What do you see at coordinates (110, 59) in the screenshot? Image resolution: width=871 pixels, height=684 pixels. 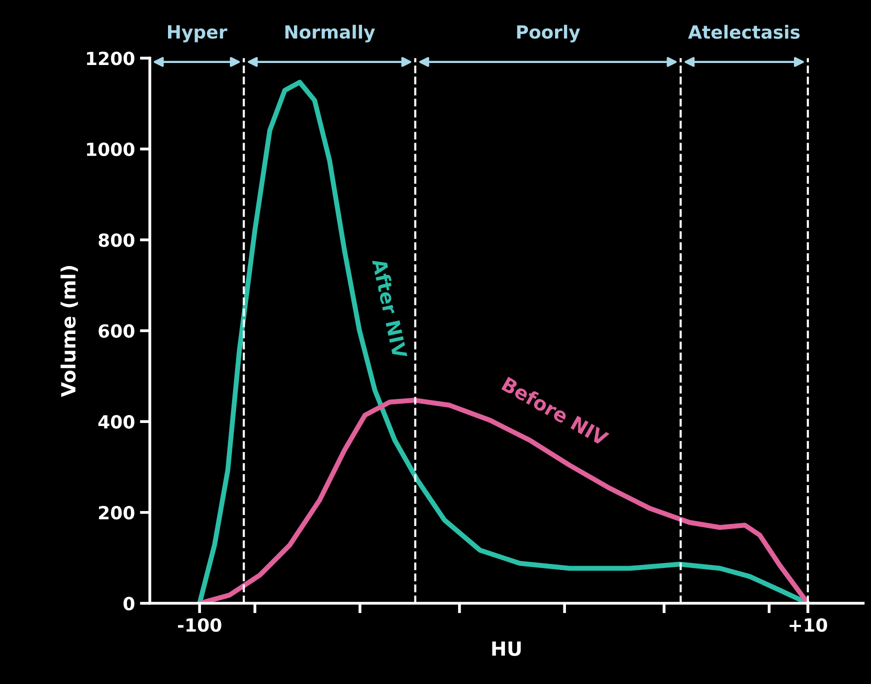 I see `y-tick-label: 1200` at bounding box center [110, 59].